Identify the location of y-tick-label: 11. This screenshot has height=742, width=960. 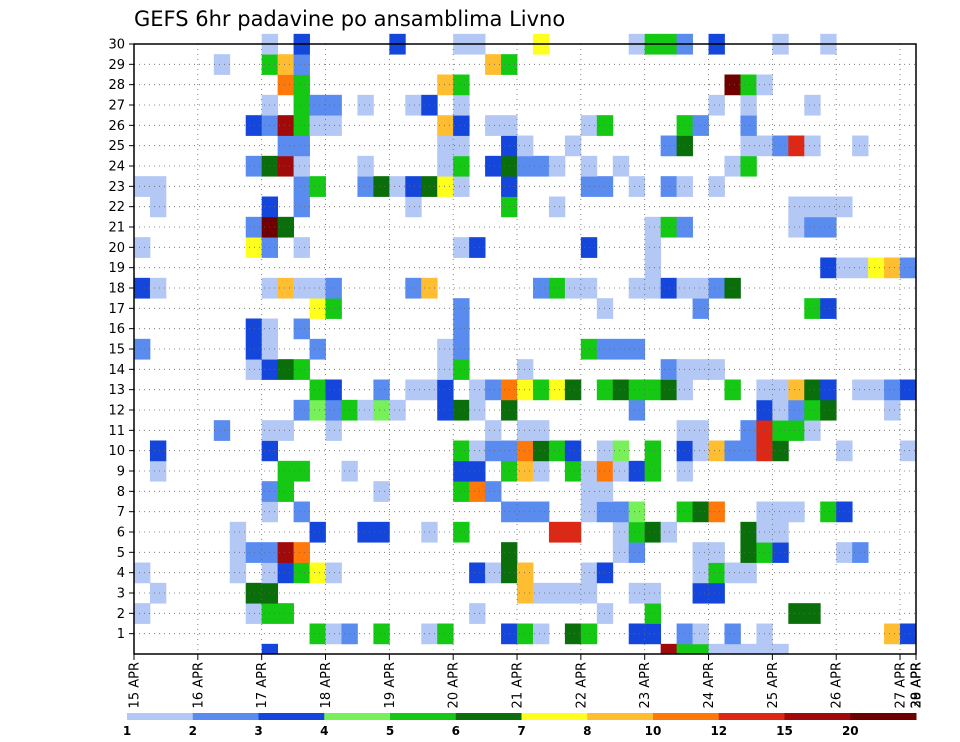
(116, 431).